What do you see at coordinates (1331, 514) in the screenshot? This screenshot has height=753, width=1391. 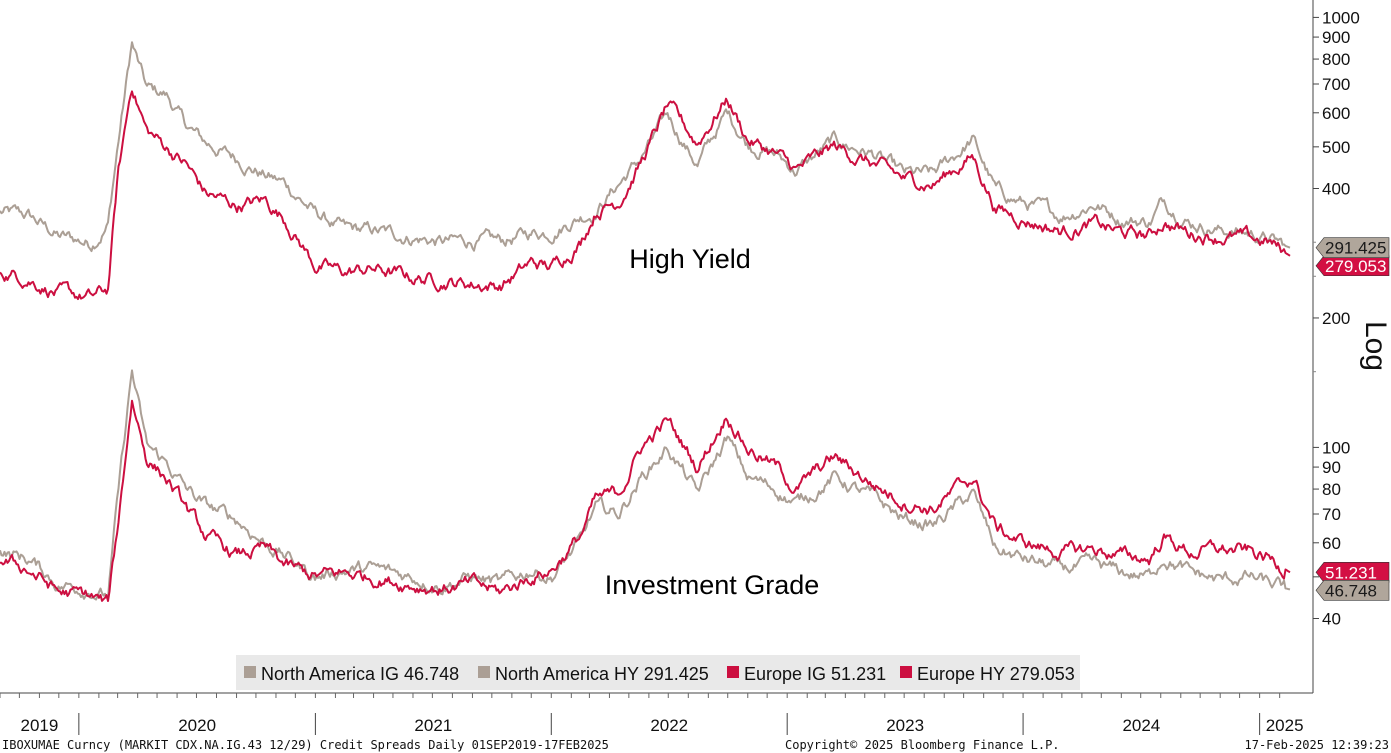 I see `y-tick-label: 70` at bounding box center [1331, 514].